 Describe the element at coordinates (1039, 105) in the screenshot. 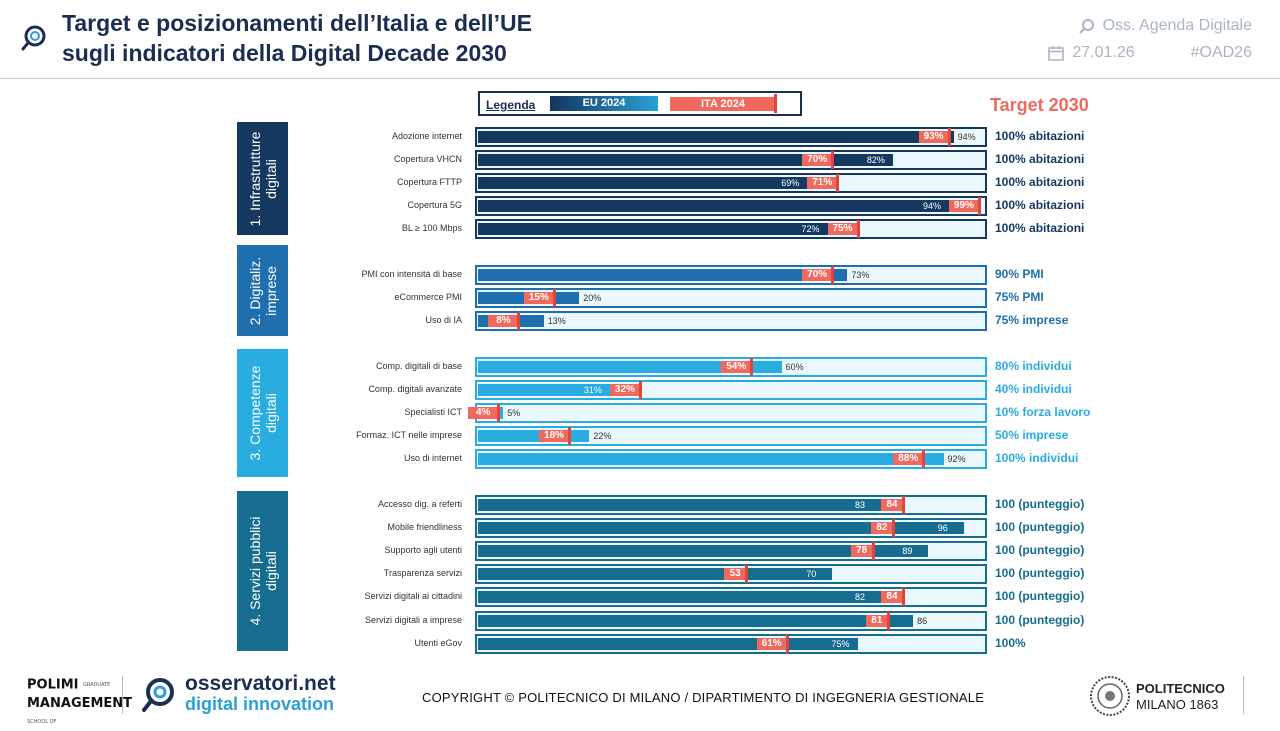

I see `target-2030-header: Target 2030` at that location.